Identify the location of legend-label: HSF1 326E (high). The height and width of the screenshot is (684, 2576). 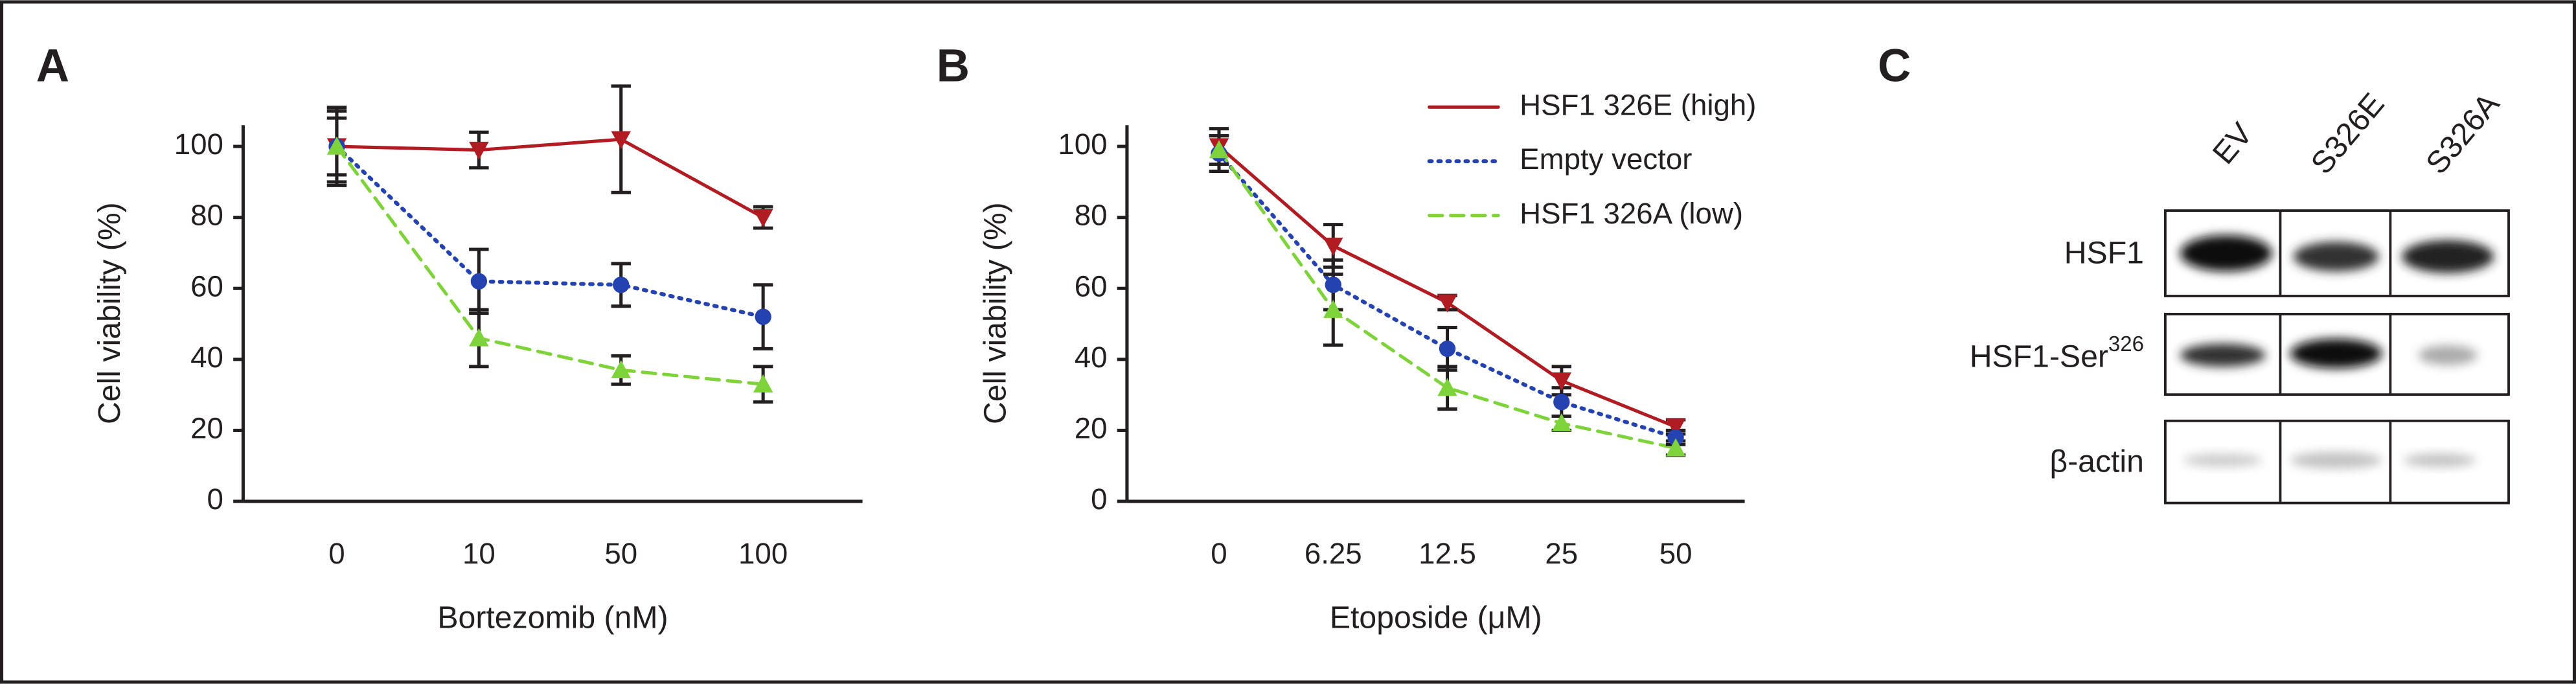
(1638, 104).